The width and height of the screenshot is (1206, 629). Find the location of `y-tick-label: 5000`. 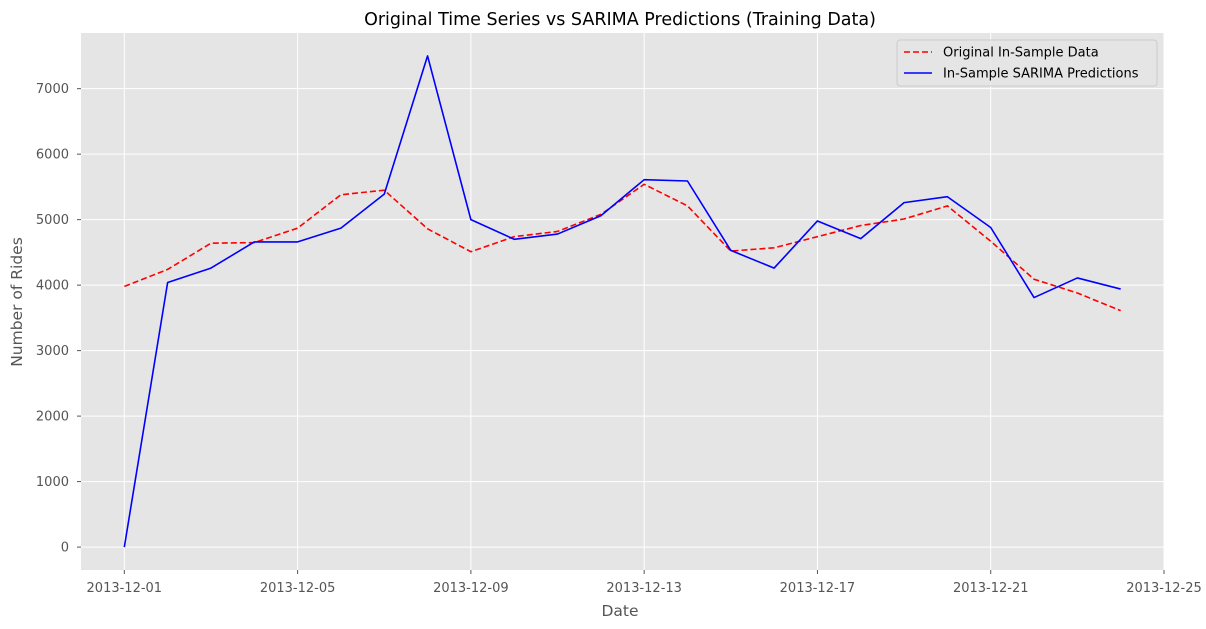

y-tick-label: 5000 is located at coordinates (52, 220).